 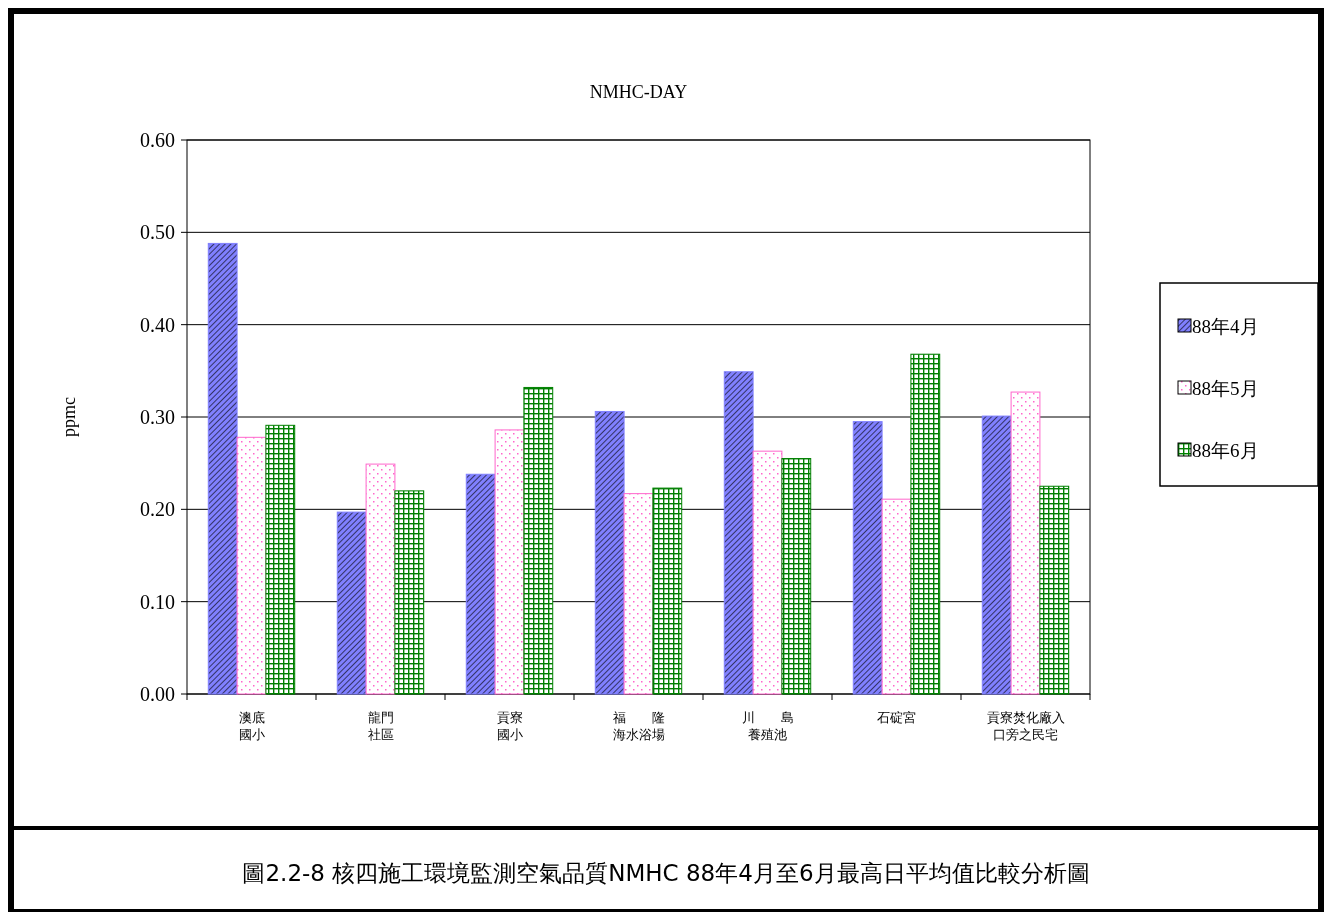 What do you see at coordinates (1225, 388) in the screenshot?
I see `legend-label: 88年5月` at bounding box center [1225, 388].